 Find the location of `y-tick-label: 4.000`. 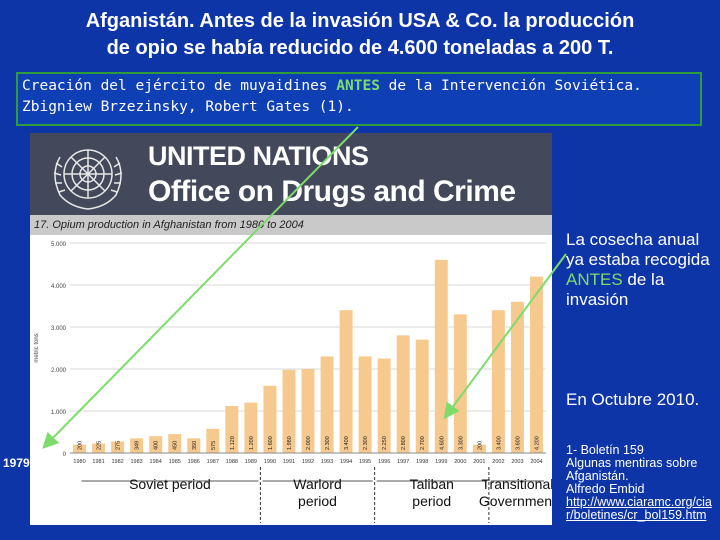

y-tick-label: 4.000 is located at coordinates (59, 287).